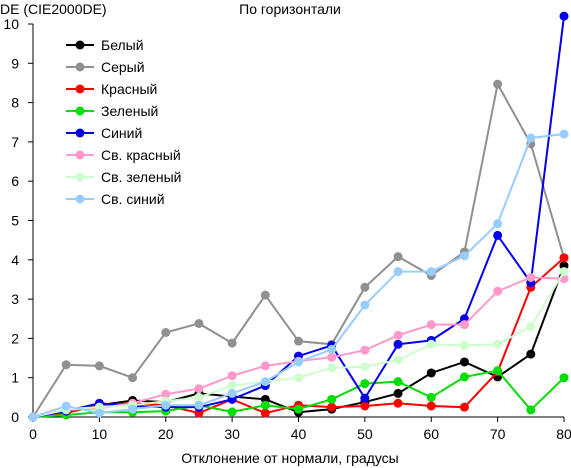 The height and width of the screenshot is (468, 571). I want to click on x-tick-label: 50, so click(365, 434).